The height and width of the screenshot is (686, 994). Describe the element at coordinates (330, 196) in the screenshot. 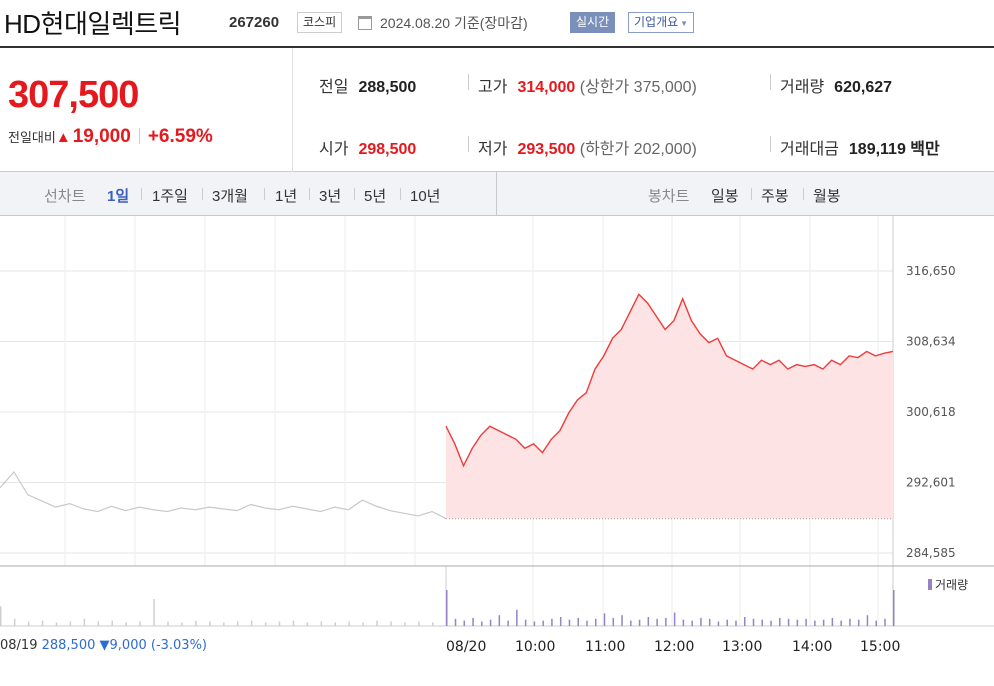

I see `tab-3year: 3년` at that location.